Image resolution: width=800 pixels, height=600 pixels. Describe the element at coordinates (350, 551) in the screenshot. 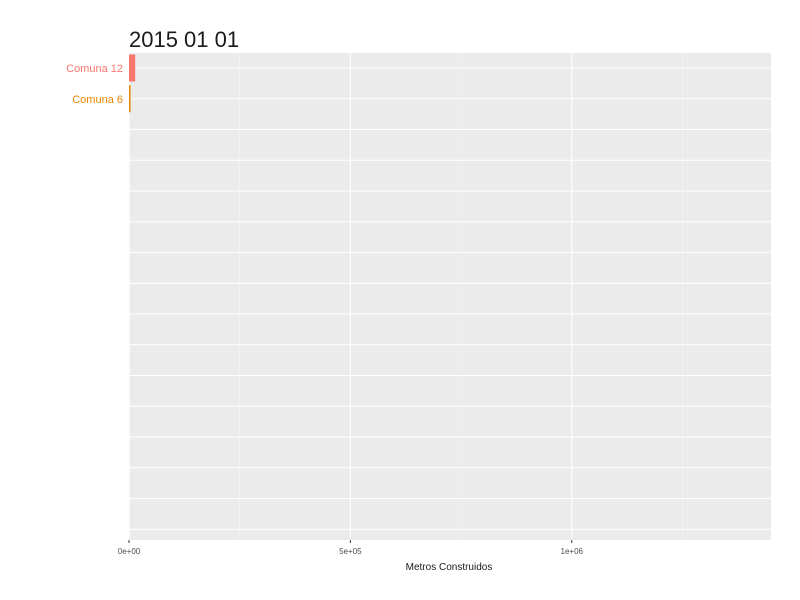

I see `x-tick-label: 5e+05` at that location.